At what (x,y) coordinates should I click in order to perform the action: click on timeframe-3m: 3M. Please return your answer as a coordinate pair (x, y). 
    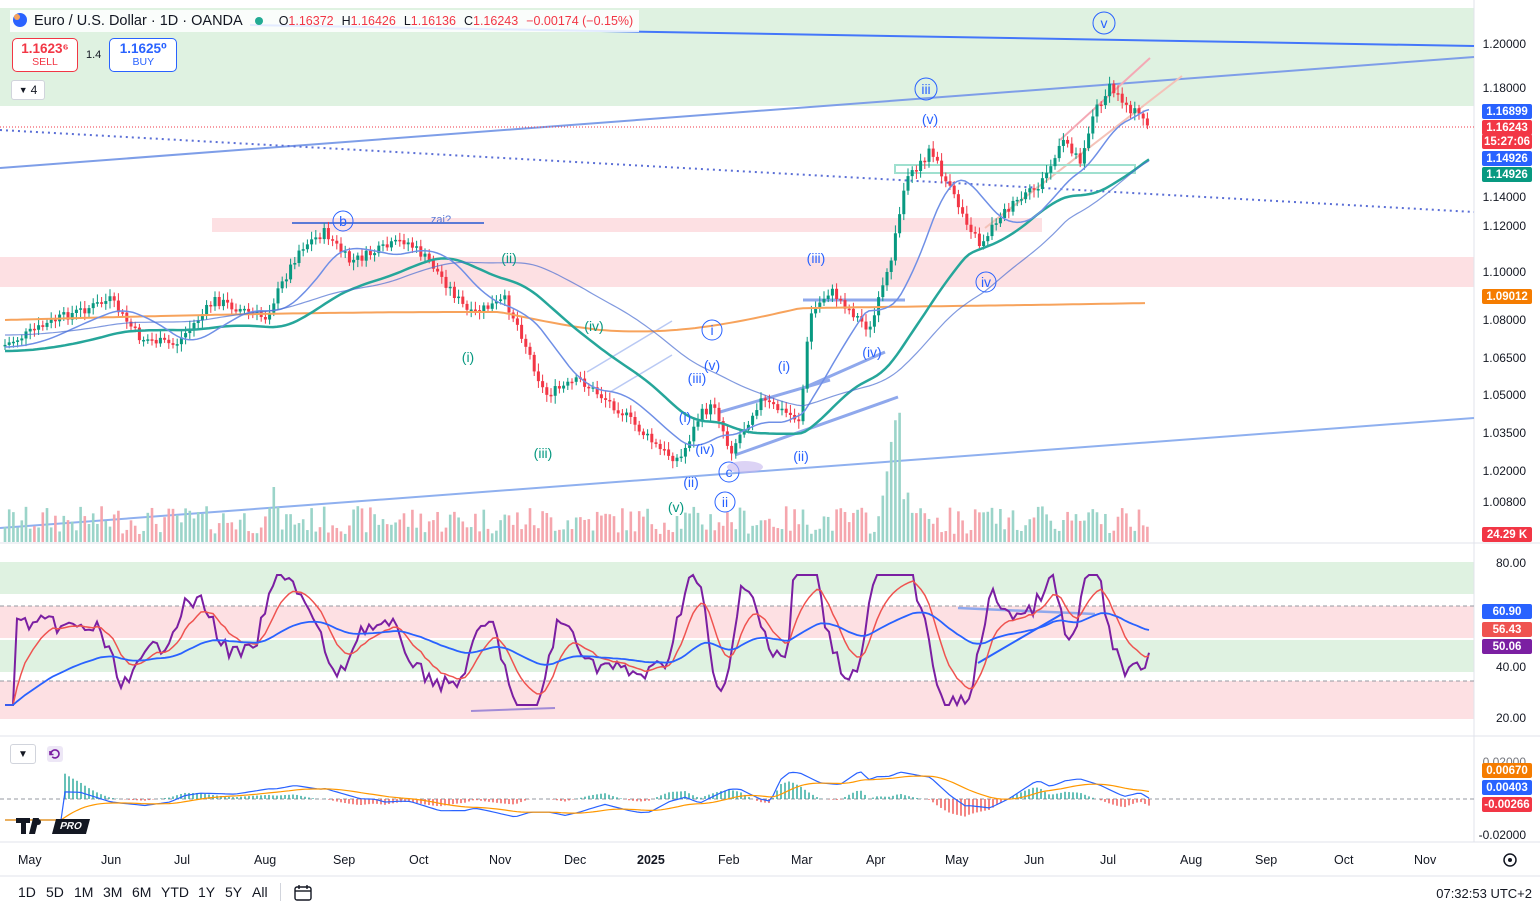
    Looking at the image, I should click on (113, 892).